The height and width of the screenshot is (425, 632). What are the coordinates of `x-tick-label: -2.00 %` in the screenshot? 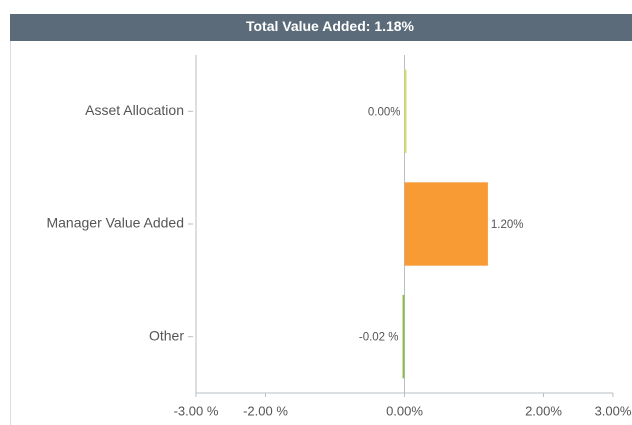 It's located at (265, 410).